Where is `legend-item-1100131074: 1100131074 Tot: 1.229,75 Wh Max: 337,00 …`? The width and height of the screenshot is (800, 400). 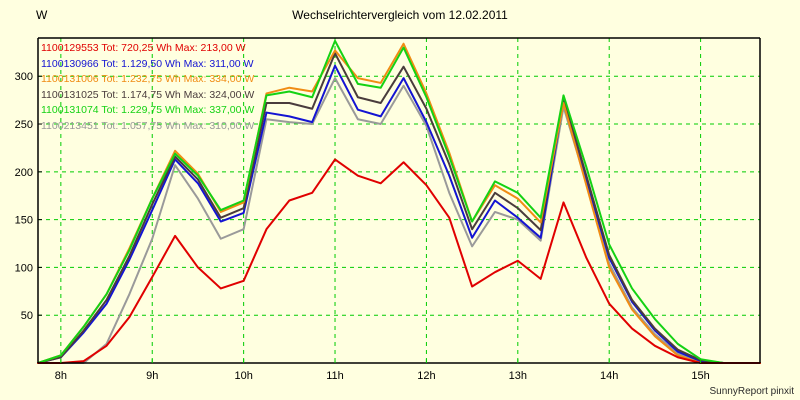 legend-item-1100131074: 1100131074 Tot: 1.229,75 Wh Max: 337,00 … is located at coordinates (148, 110).